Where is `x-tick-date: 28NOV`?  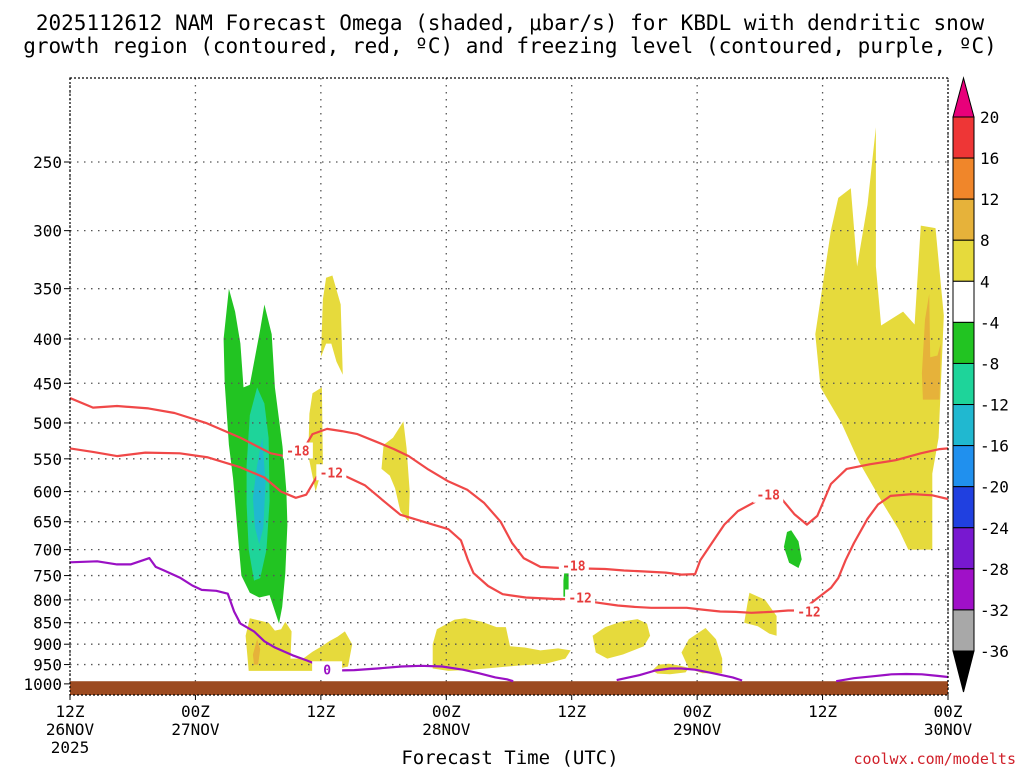 x-tick-date: 28NOV is located at coordinates (446, 729).